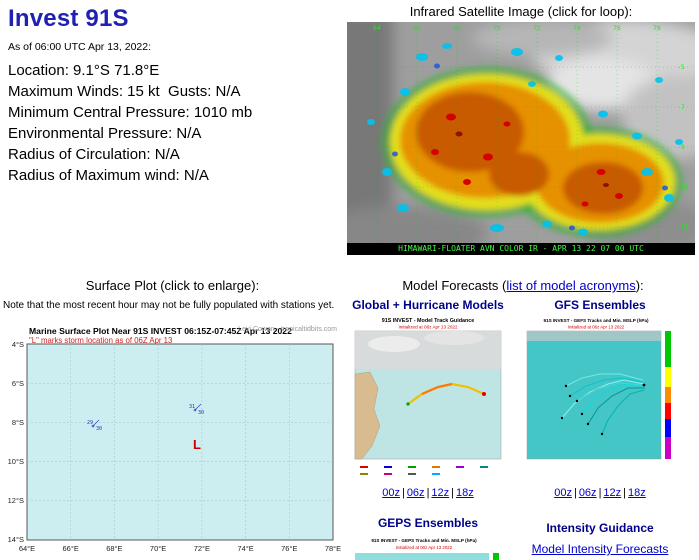 This screenshot has height=560, width=699. I want to click on svg-text: 64, so click(377, 28).